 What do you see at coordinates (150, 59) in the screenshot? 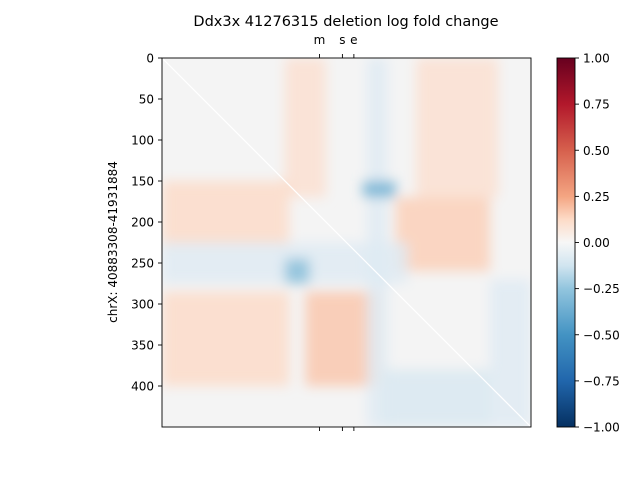
I see `y-tick-label: 0` at bounding box center [150, 59].